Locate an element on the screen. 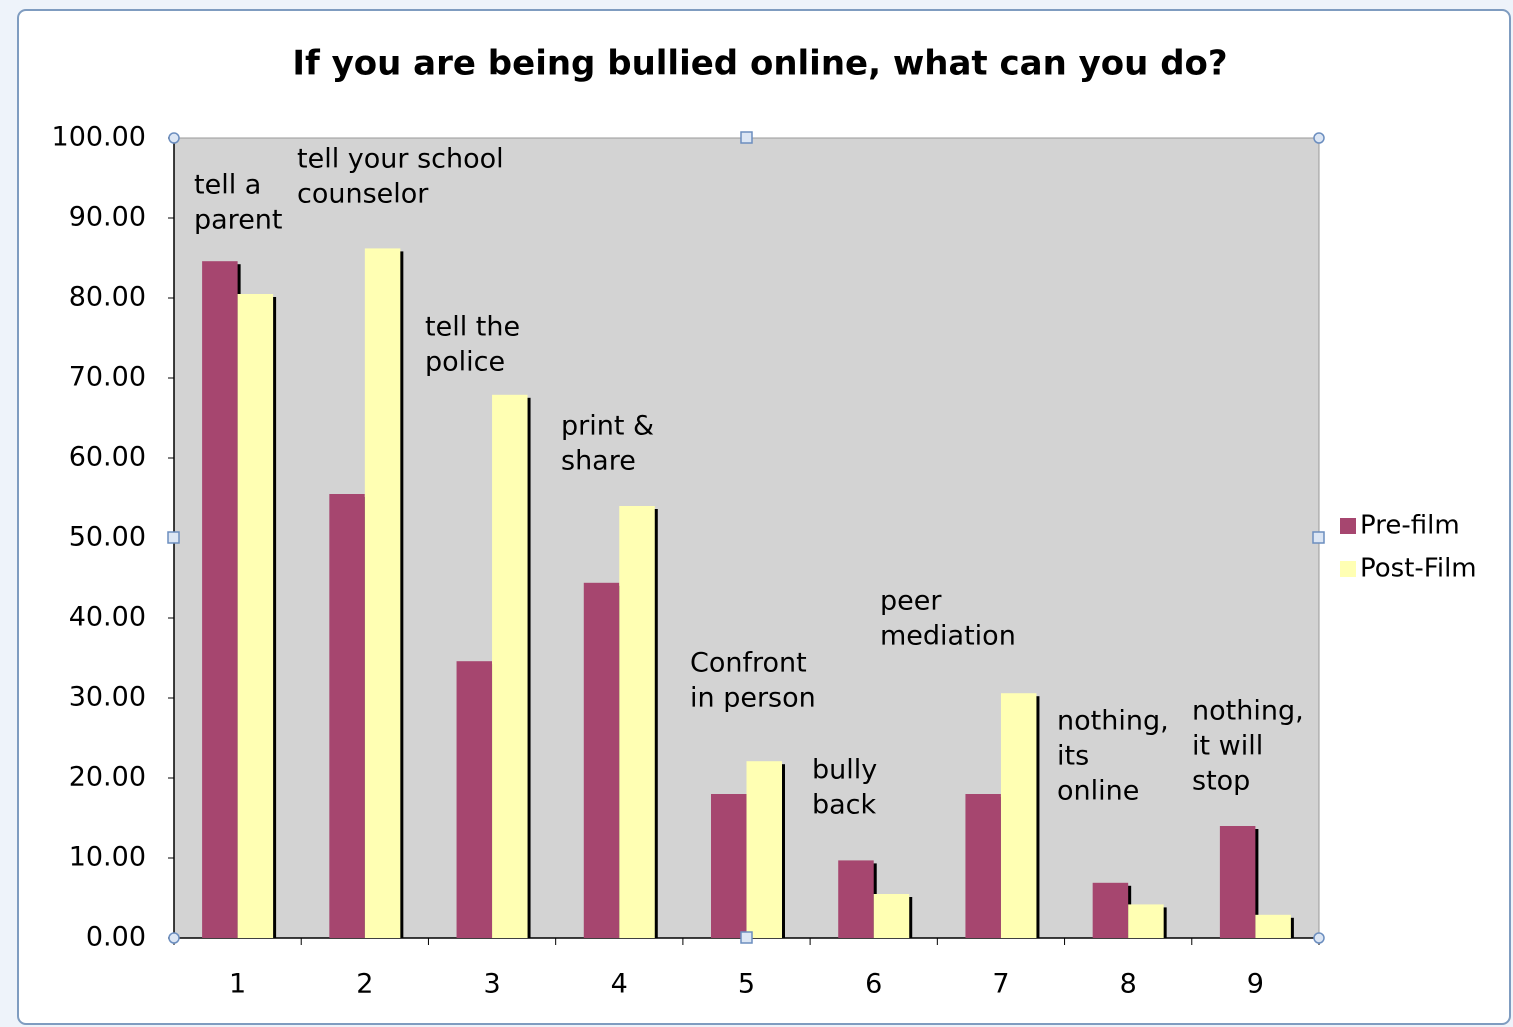 This screenshot has width=1513, height=1027. annotation: mediation is located at coordinates (948, 636).